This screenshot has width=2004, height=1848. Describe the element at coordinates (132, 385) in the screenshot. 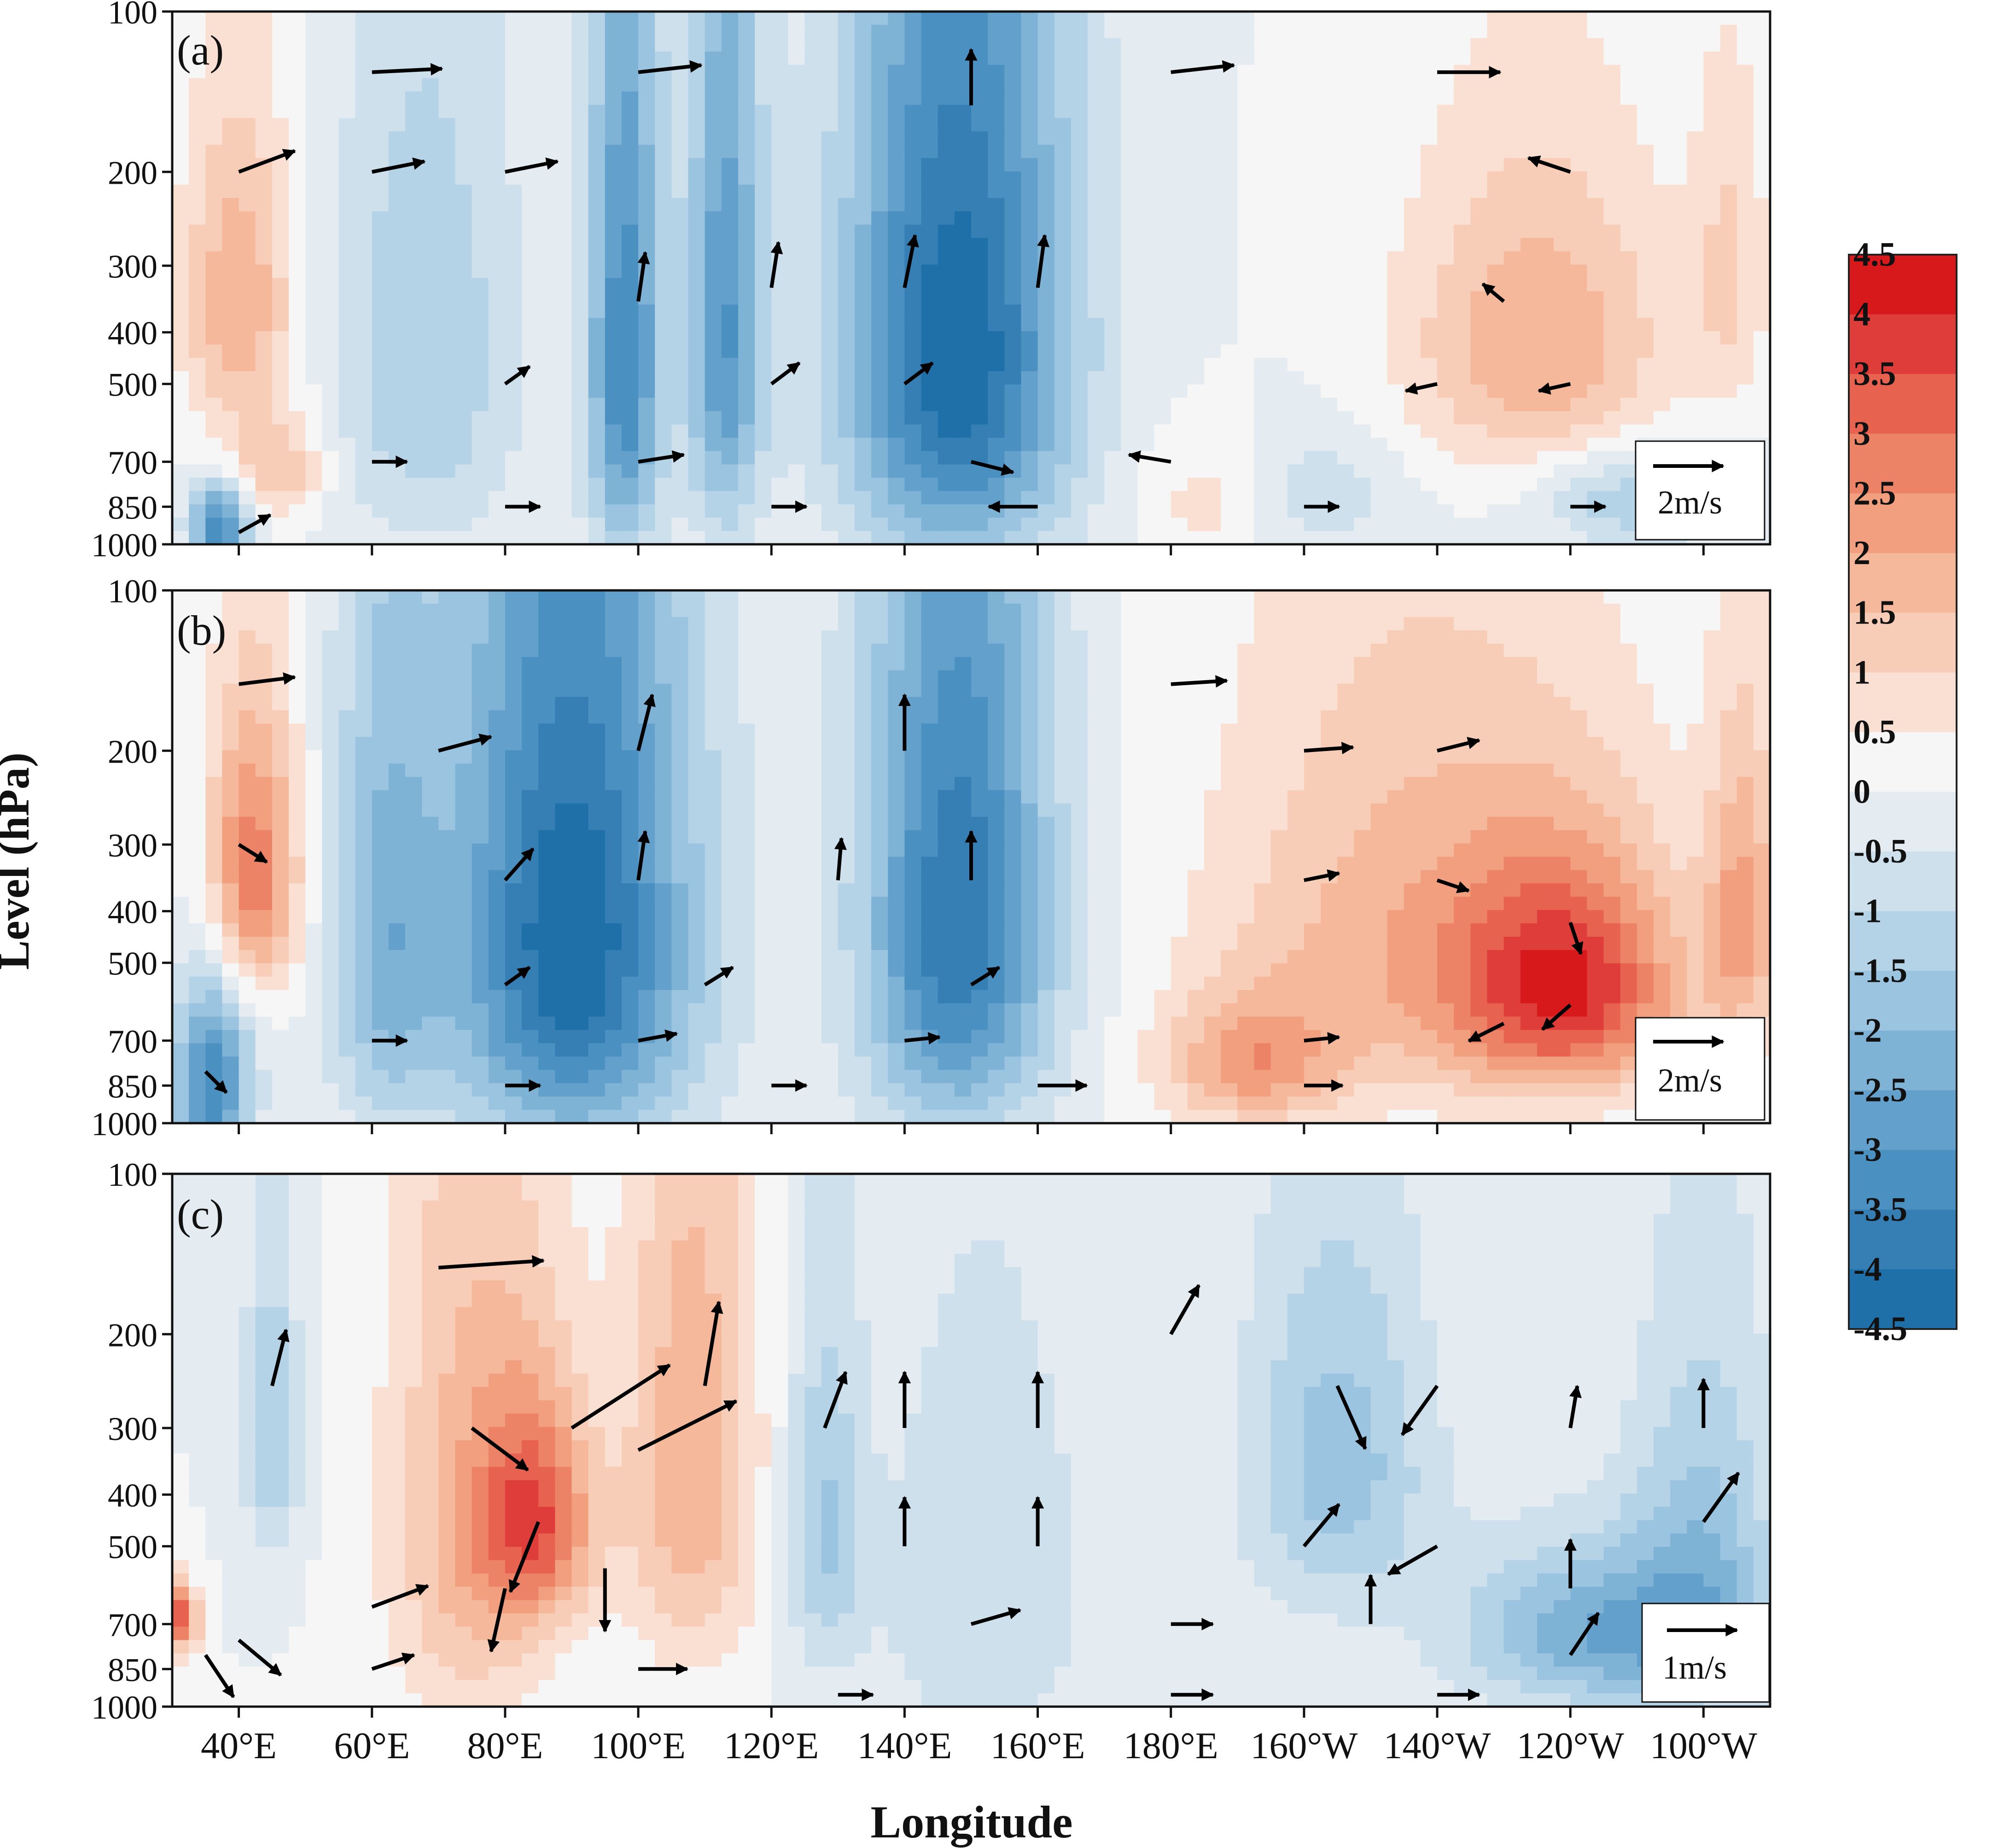

I see `y-tick-label: 500` at that location.